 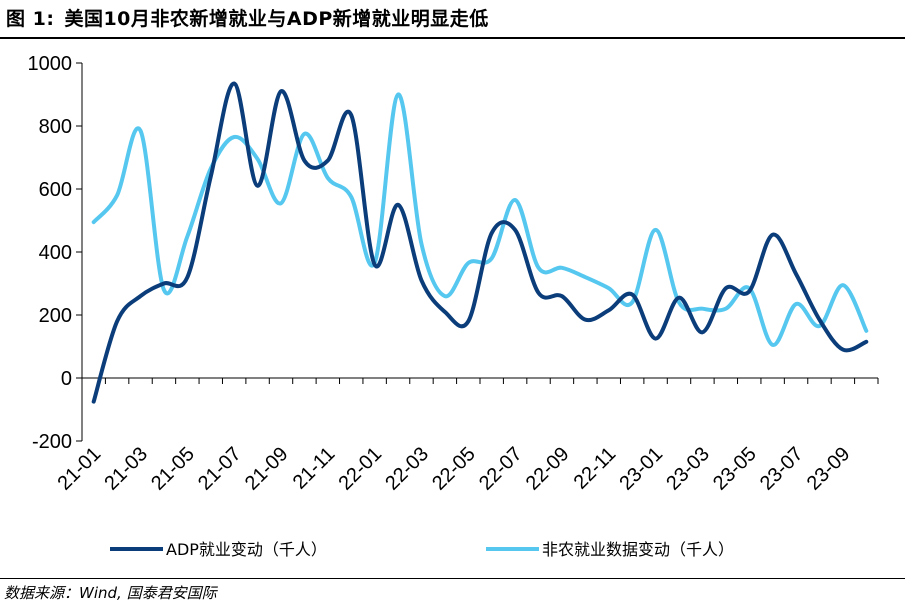 What do you see at coordinates (126, 469) in the screenshot?
I see `x-tick-label: 21-03` at bounding box center [126, 469].